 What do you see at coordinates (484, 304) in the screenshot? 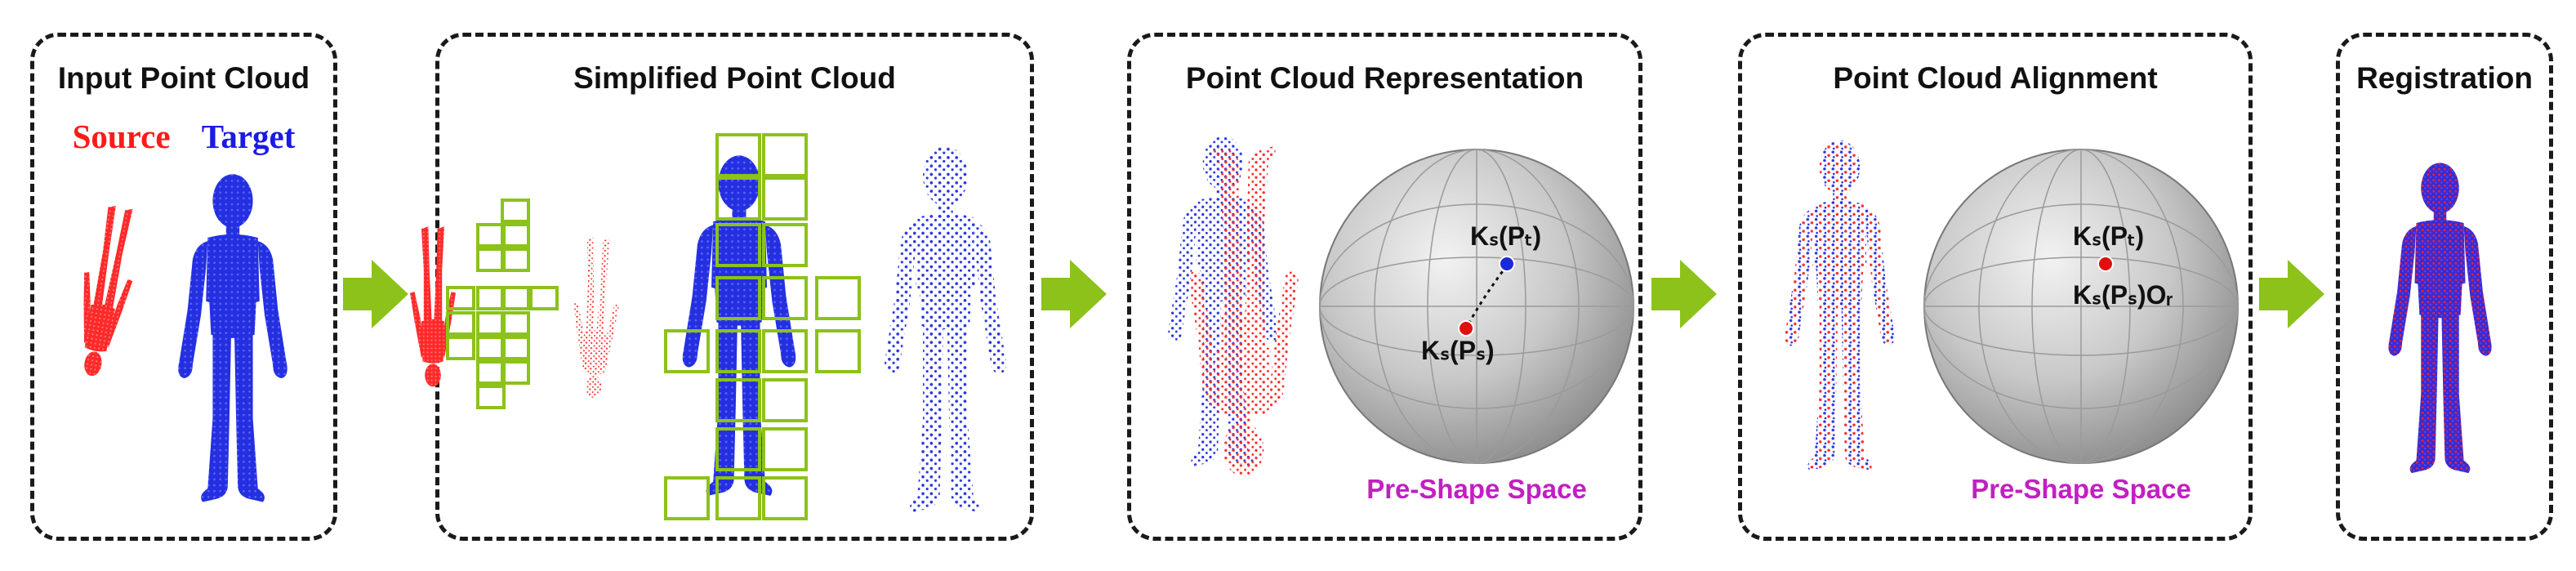
I see `simplified-source-boxed` at bounding box center [484, 304].